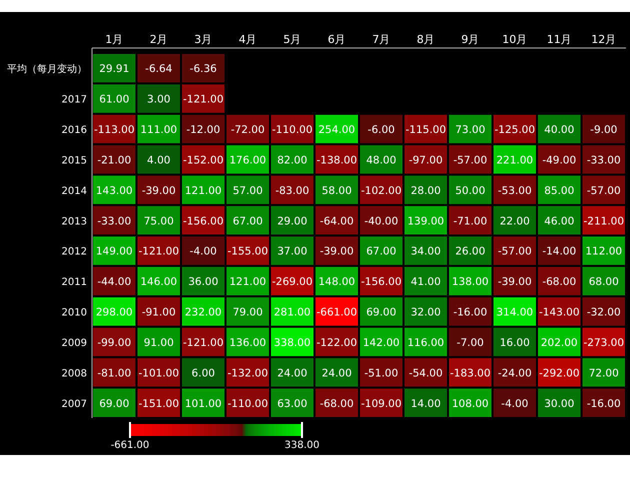 The width and height of the screenshot is (630, 490). I want to click on data-label: -273.00, so click(603, 342).